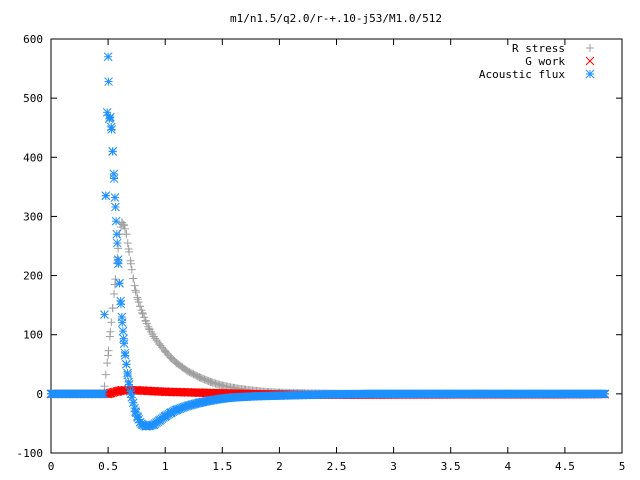 The height and width of the screenshot is (480, 640). What do you see at coordinates (165, 466) in the screenshot?
I see `x-tick-label: 1` at bounding box center [165, 466].